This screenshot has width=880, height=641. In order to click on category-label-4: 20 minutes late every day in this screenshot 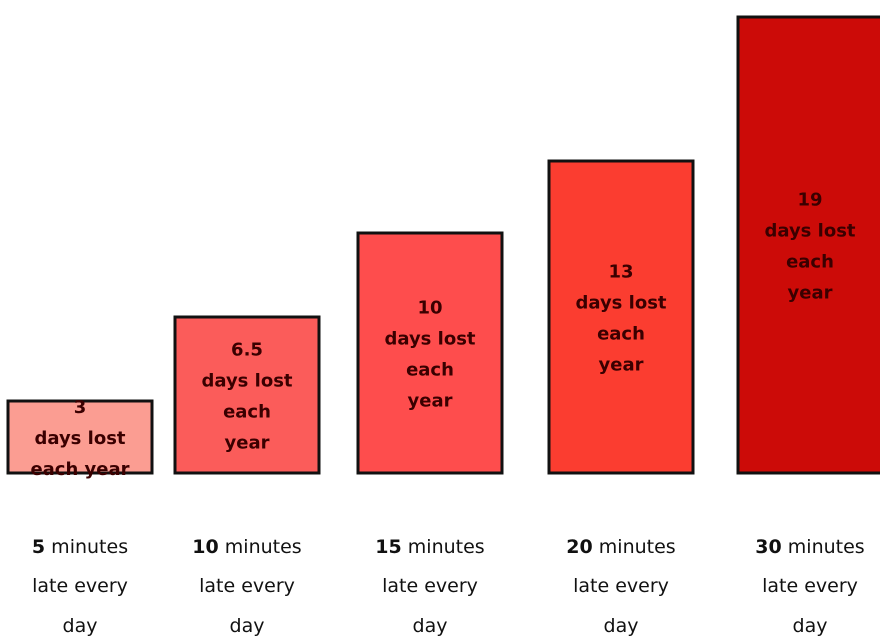, I will do `click(620, 586)`.